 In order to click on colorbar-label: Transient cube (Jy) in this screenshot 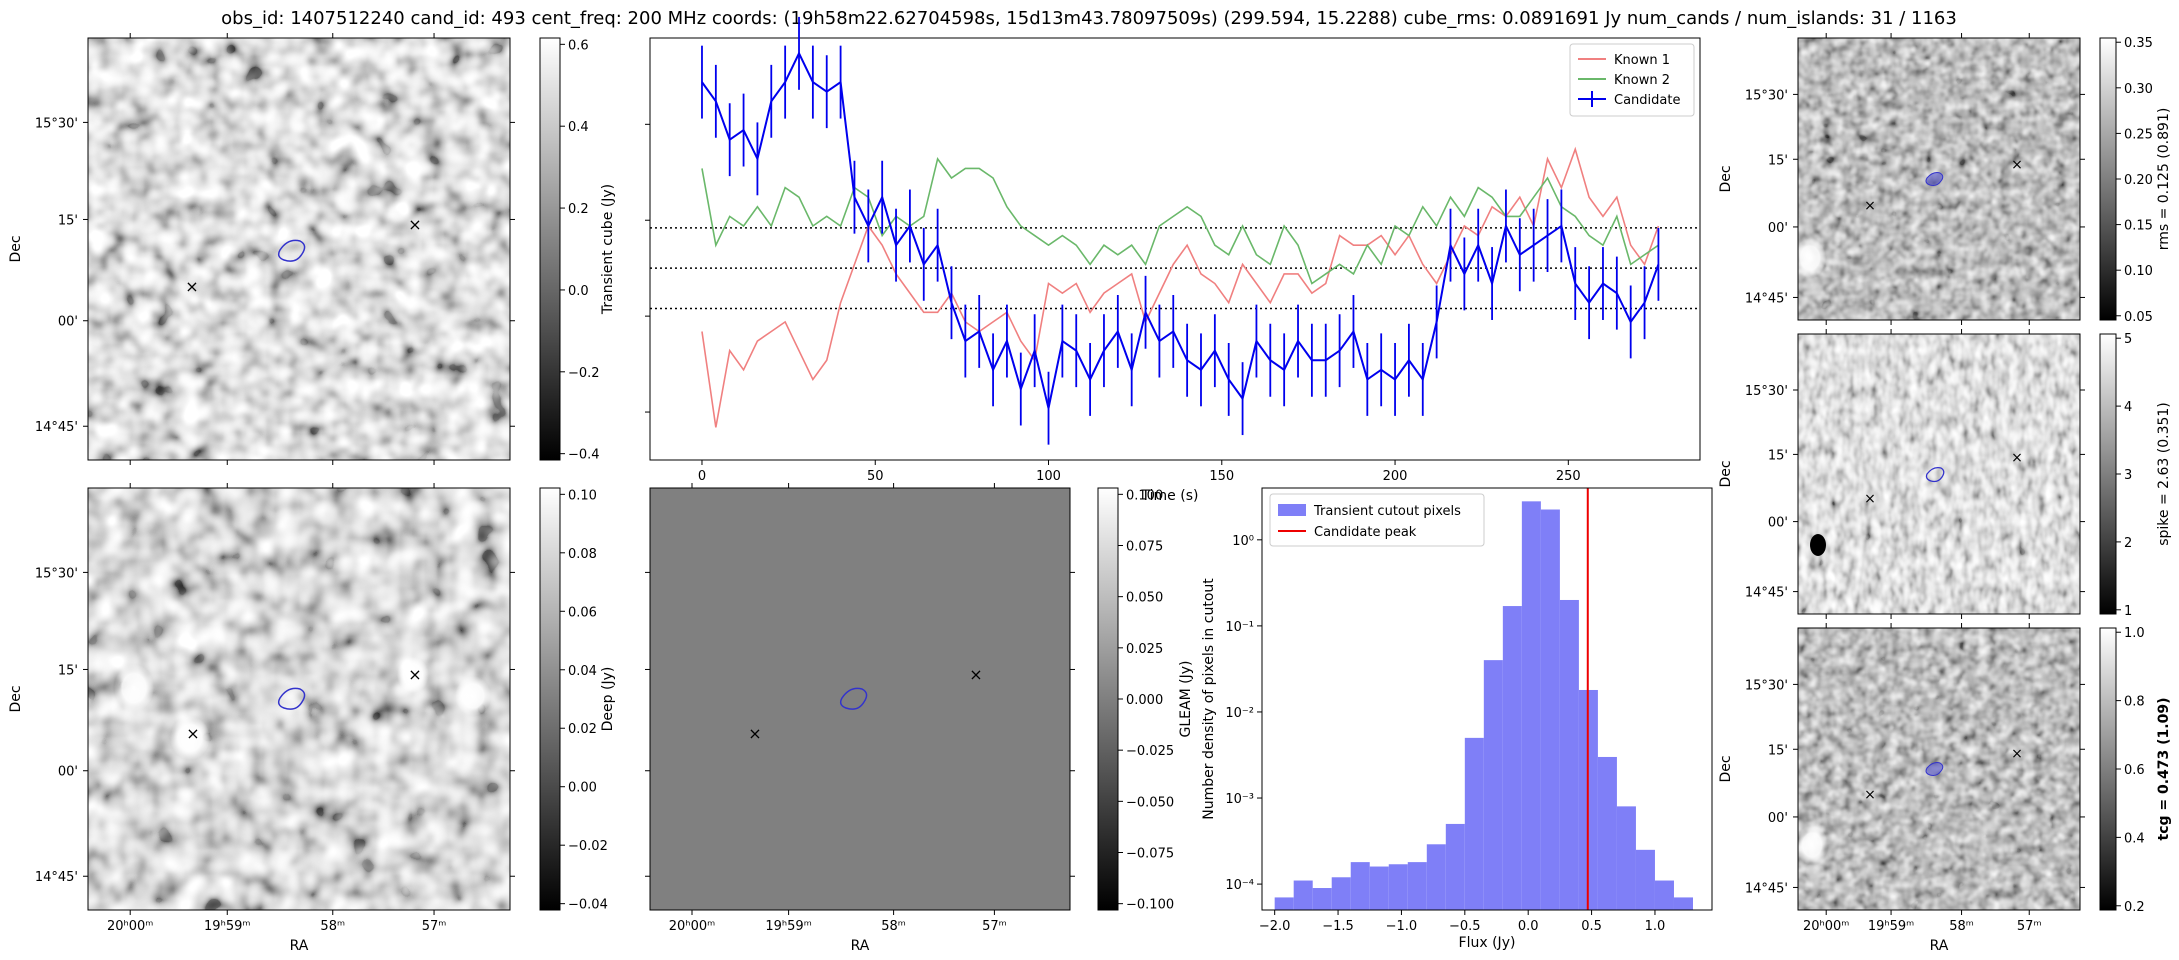, I will do `click(608, 249)`.